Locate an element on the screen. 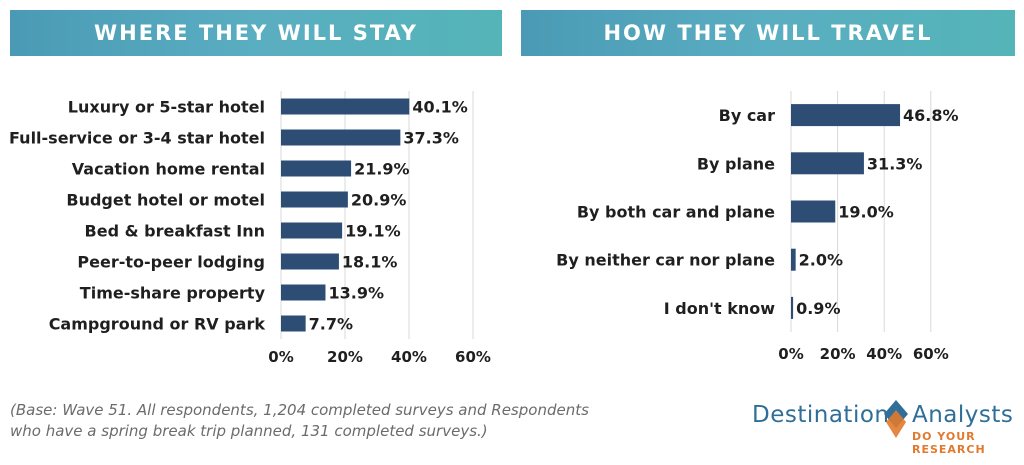 The width and height of the screenshot is (1024, 465). travel-value-label: 19.0% is located at coordinates (866, 212).